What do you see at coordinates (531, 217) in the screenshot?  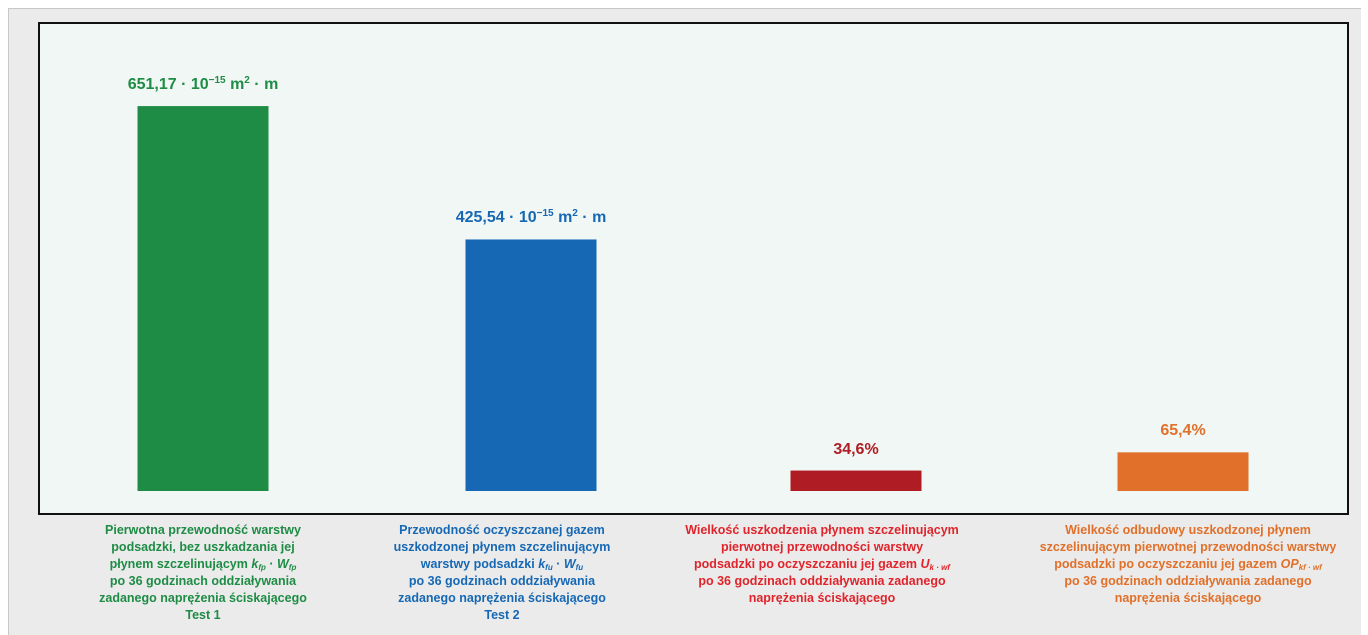 I see `data-label-bar-2: 425,54 · 10−15 m2 · m` at bounding box center [531, 217].